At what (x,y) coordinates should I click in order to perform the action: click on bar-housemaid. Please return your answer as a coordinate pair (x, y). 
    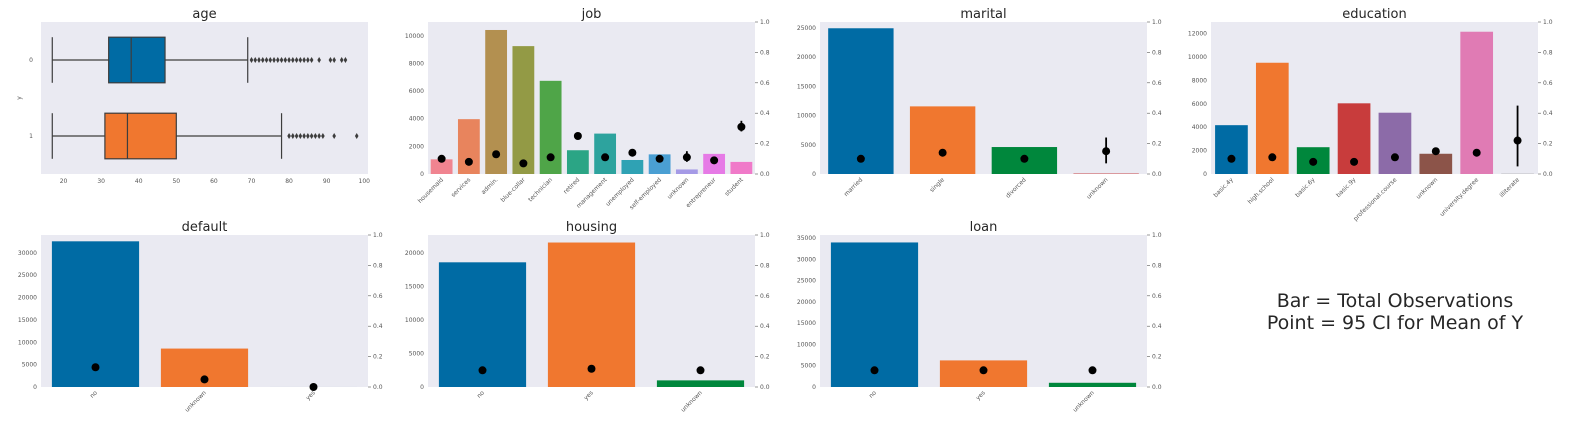
    Looking at the image, I should click on (441, 166).